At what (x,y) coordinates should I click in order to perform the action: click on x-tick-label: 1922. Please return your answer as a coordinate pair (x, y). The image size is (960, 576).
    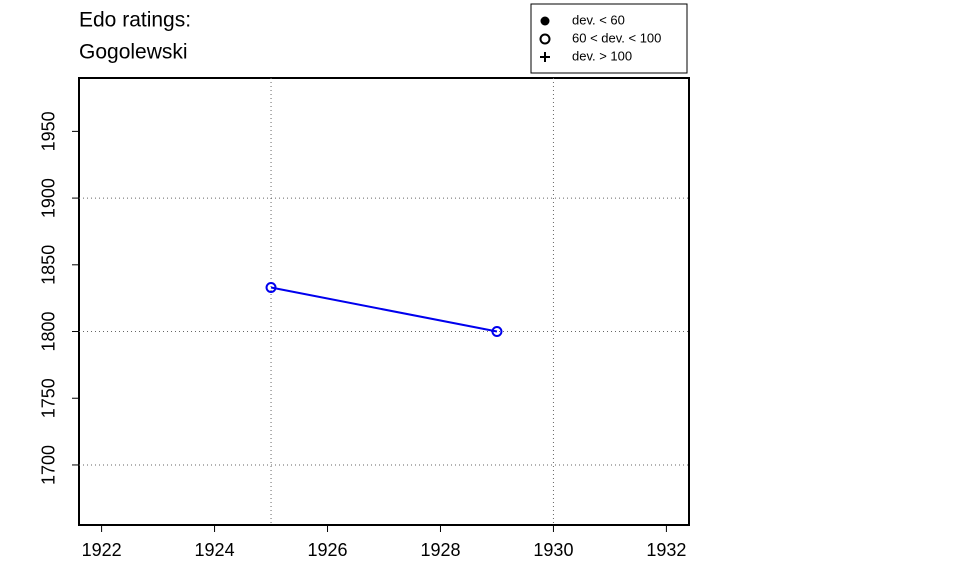
    Looking at the image, I should click on (102, 550).